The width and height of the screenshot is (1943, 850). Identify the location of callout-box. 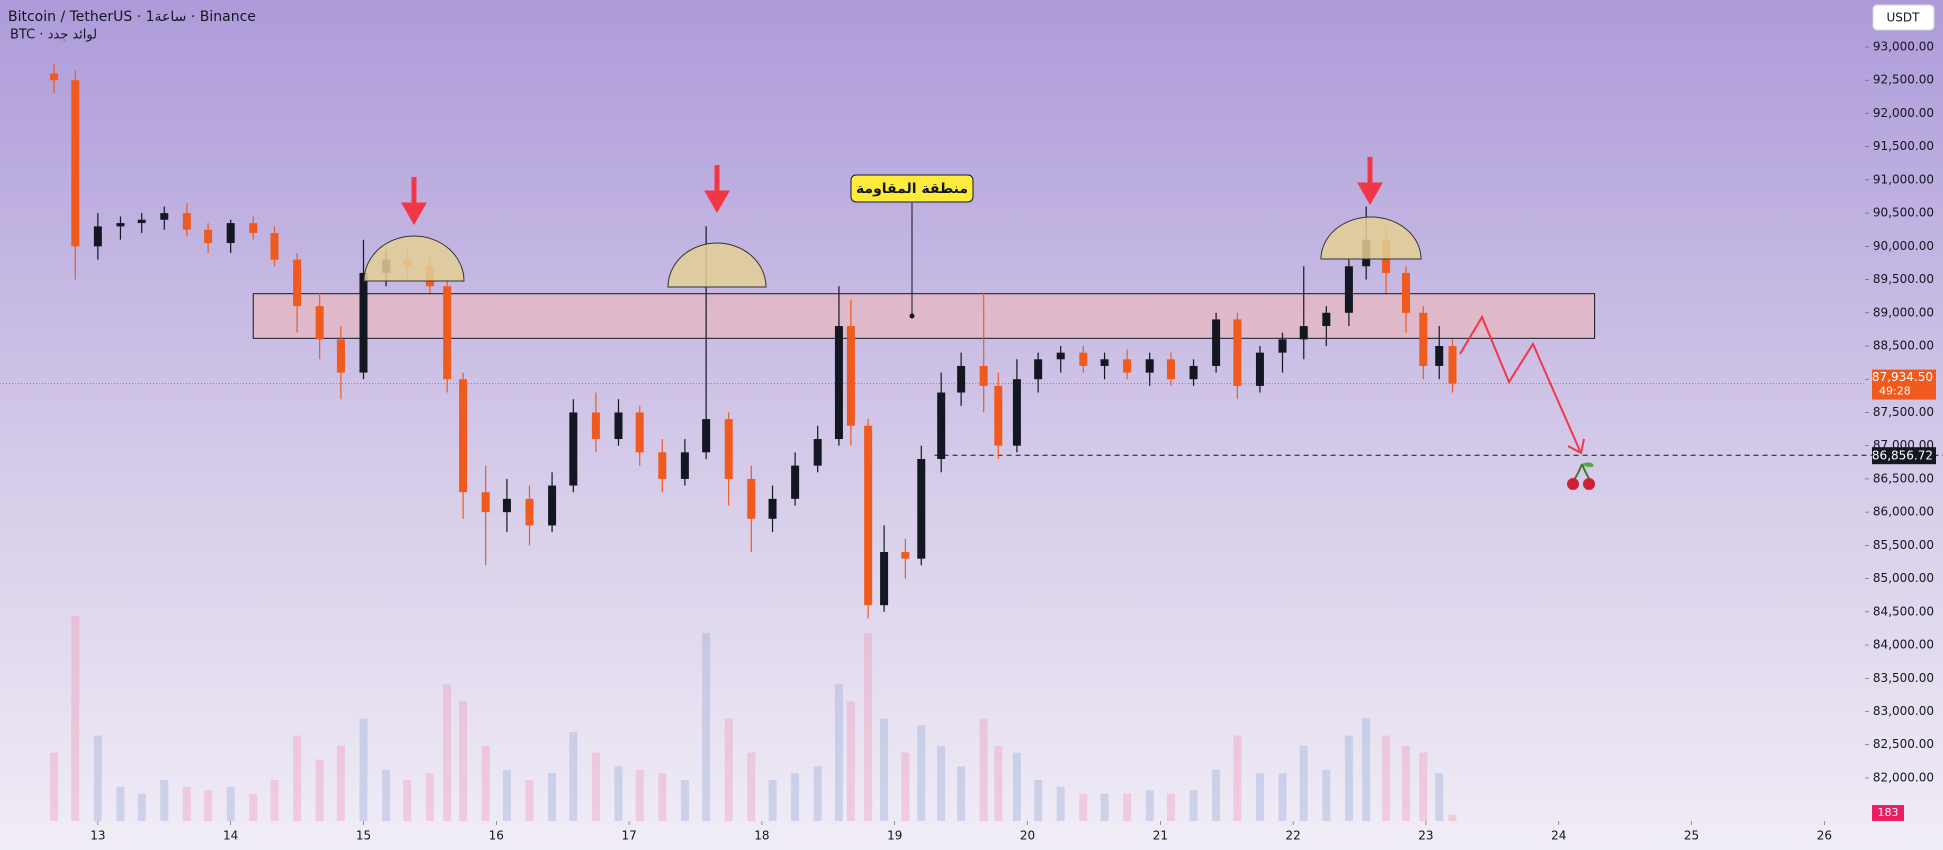
(912, 188).